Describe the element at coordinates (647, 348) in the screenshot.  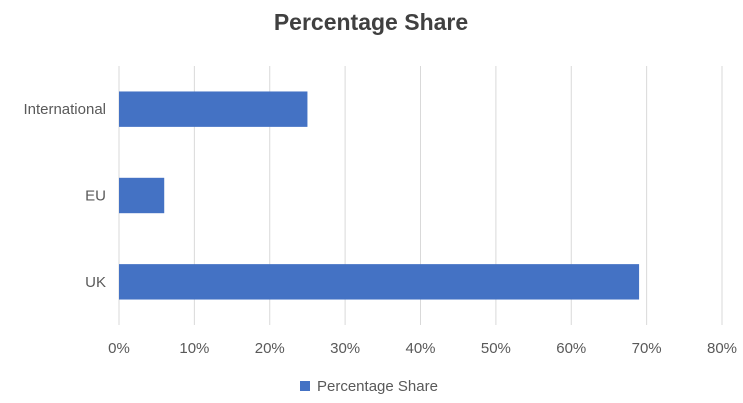
I see `x-tick-label: 70%` at that location.